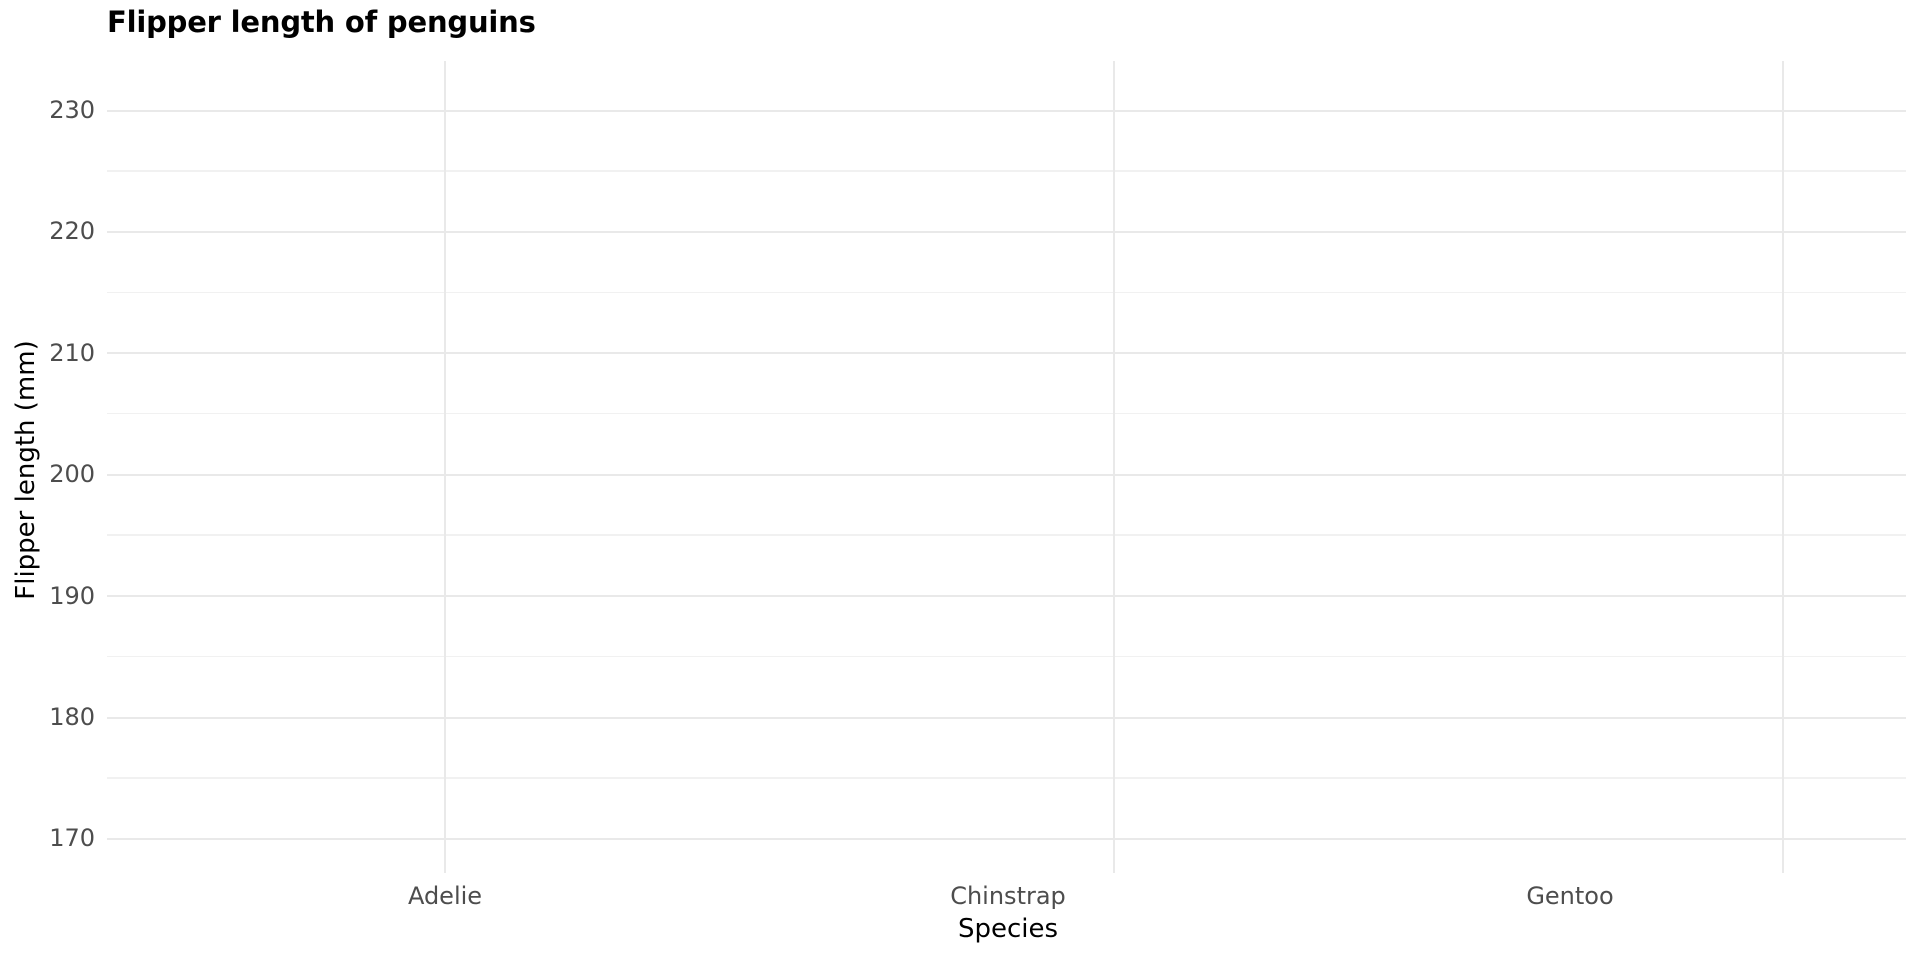  Describe the element at coordinates (72, 717) in the screenshot. I see `ytick-label-180: 180` at that location.